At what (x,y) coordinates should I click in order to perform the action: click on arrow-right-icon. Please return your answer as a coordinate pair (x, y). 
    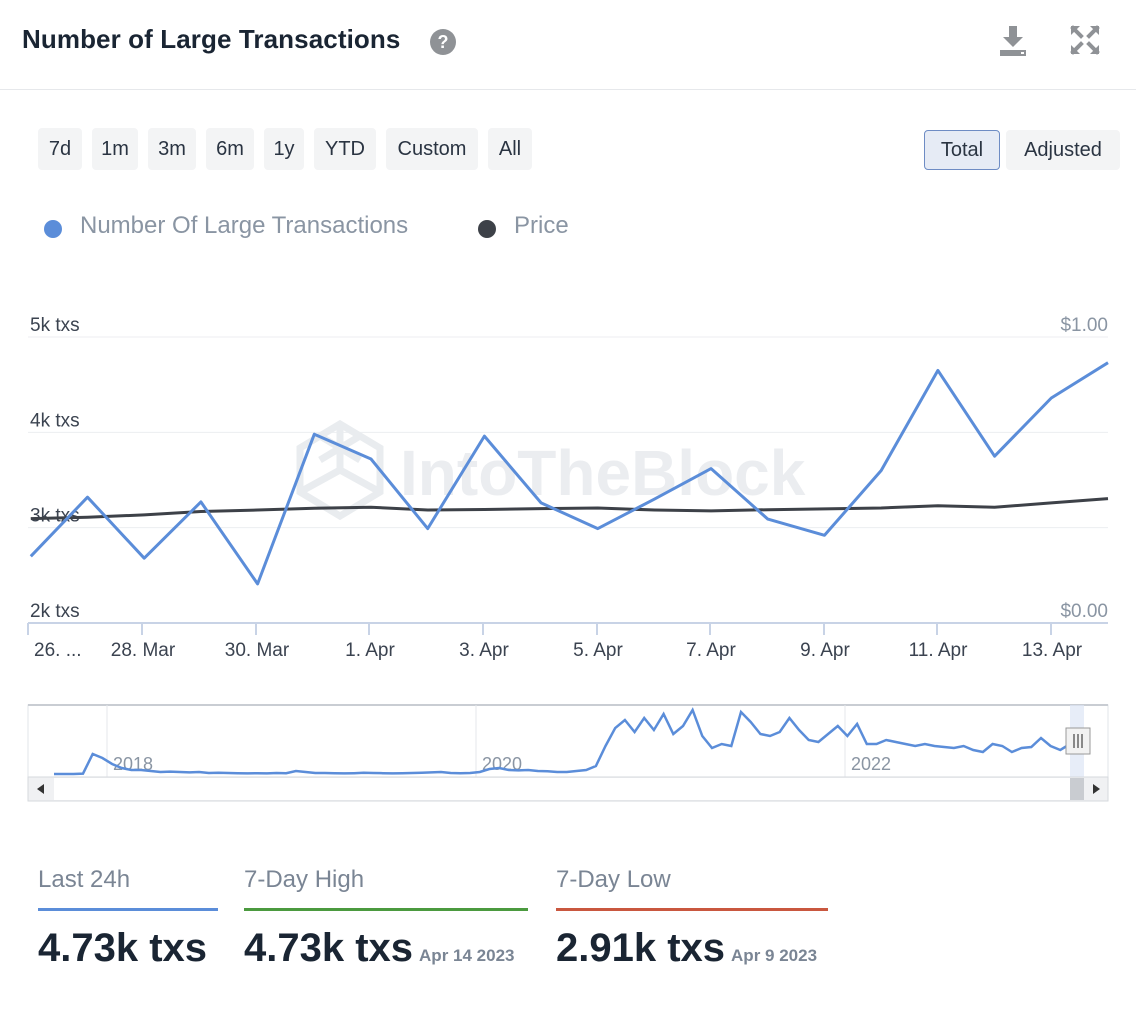
    Looking at the image, I should click on (1096, 789).